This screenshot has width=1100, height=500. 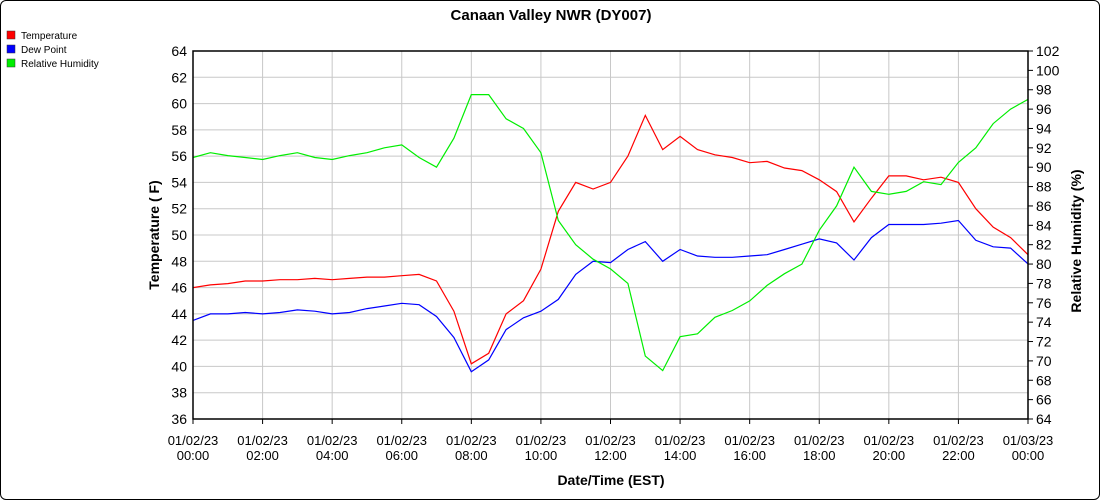 I want to click on y2-tick-label: 72, so click(x=1044, y=342).